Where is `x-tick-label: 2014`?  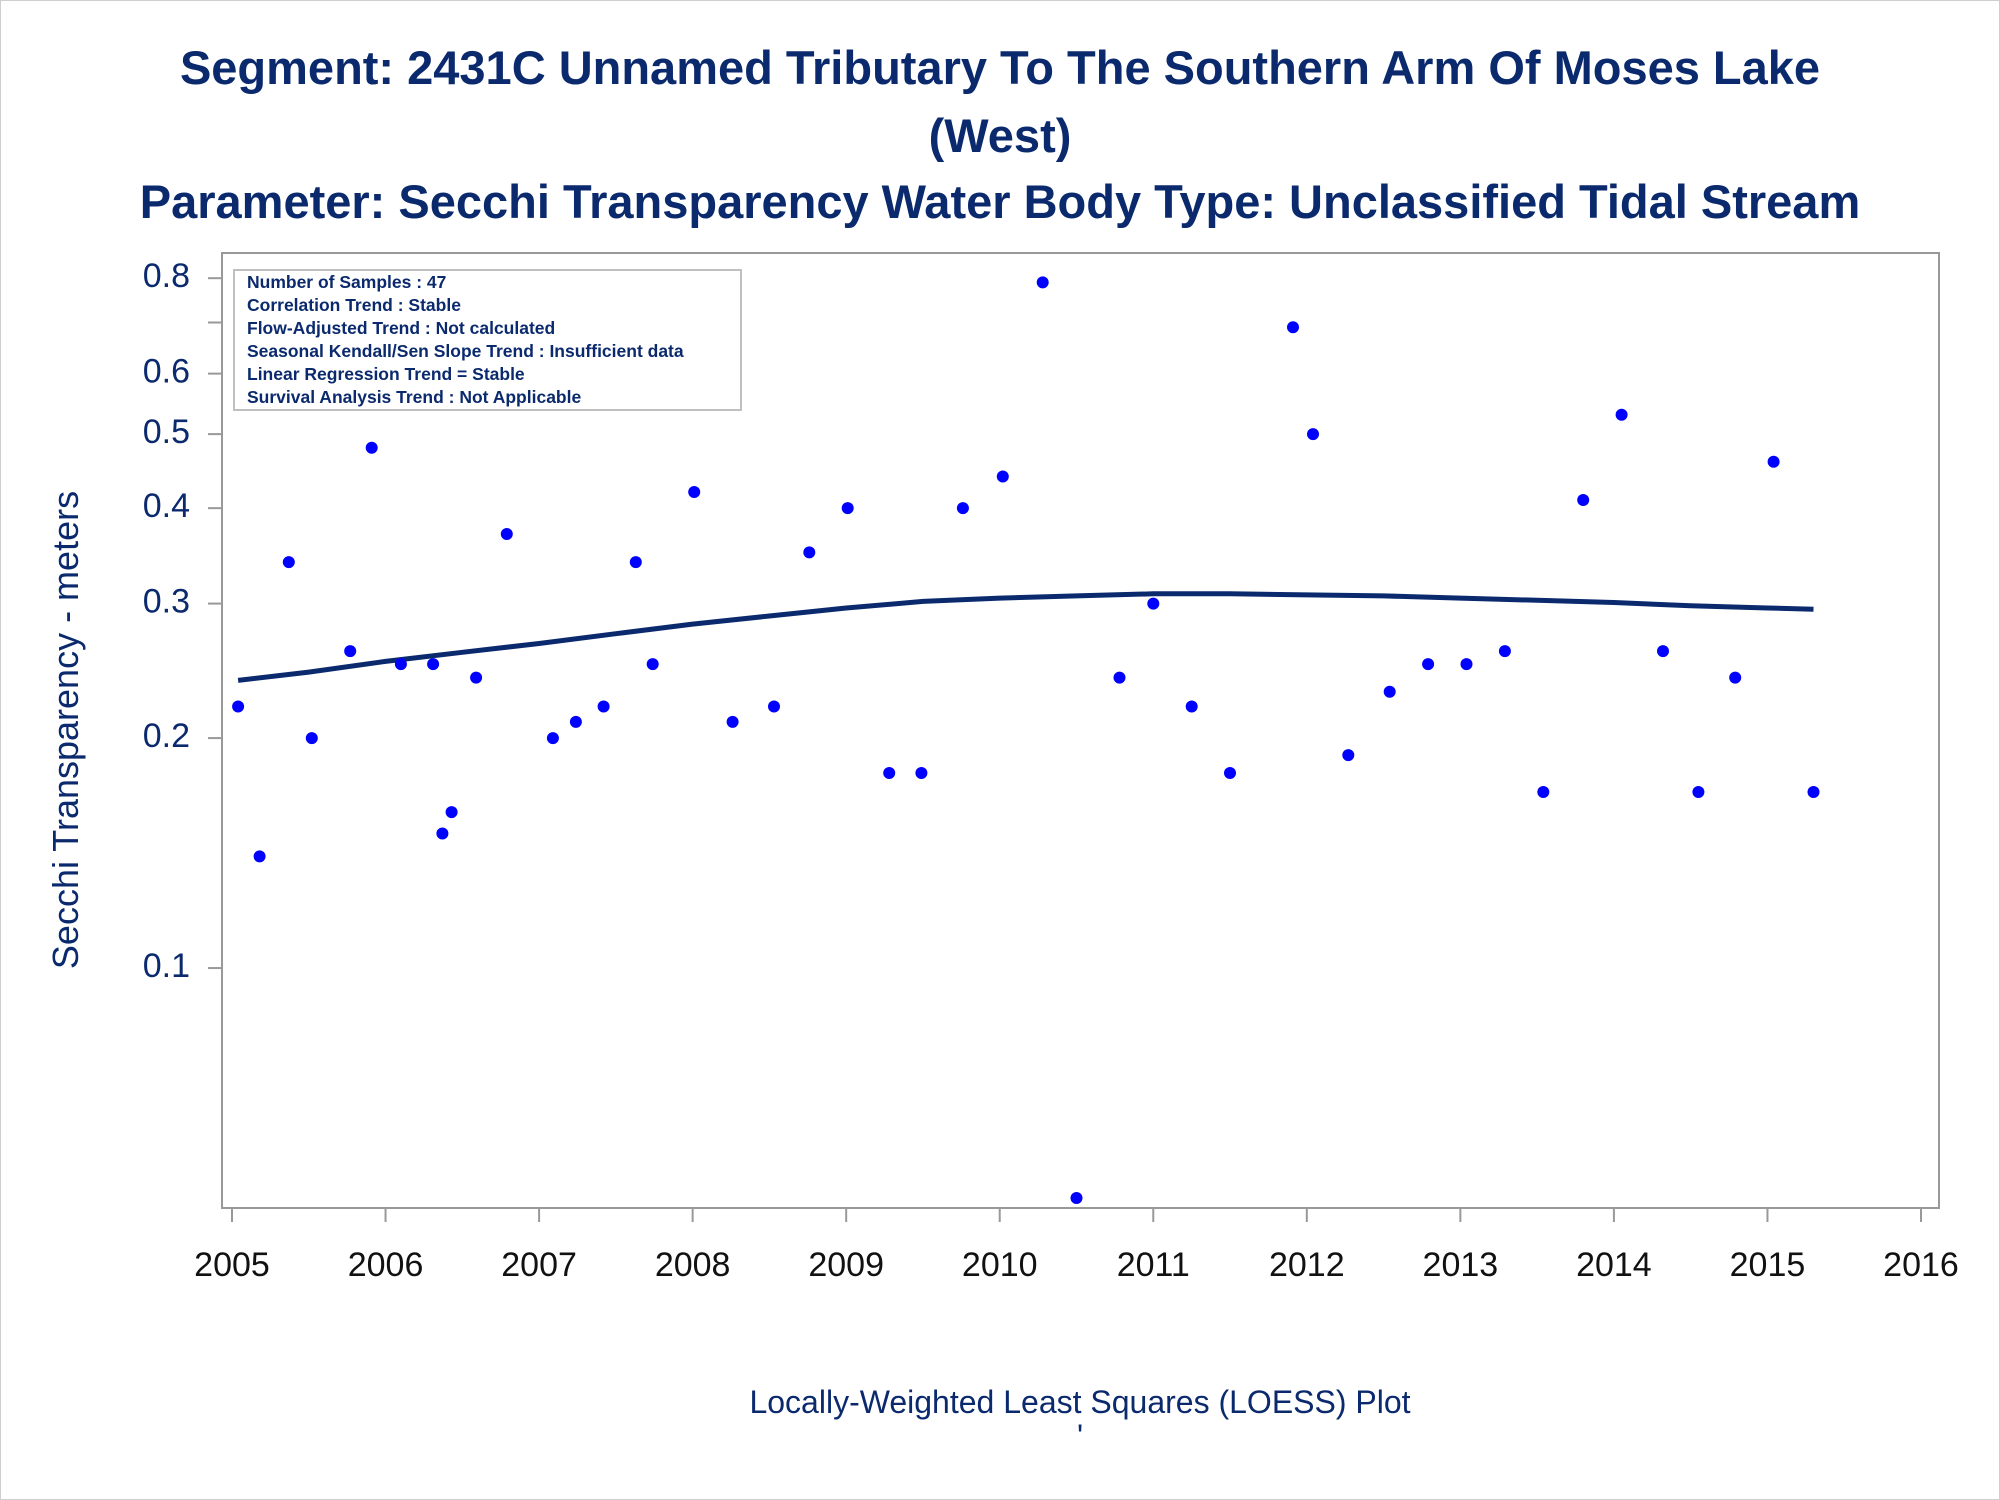 x-tick-label: 2014 is located at coordinates (1614, 1265).